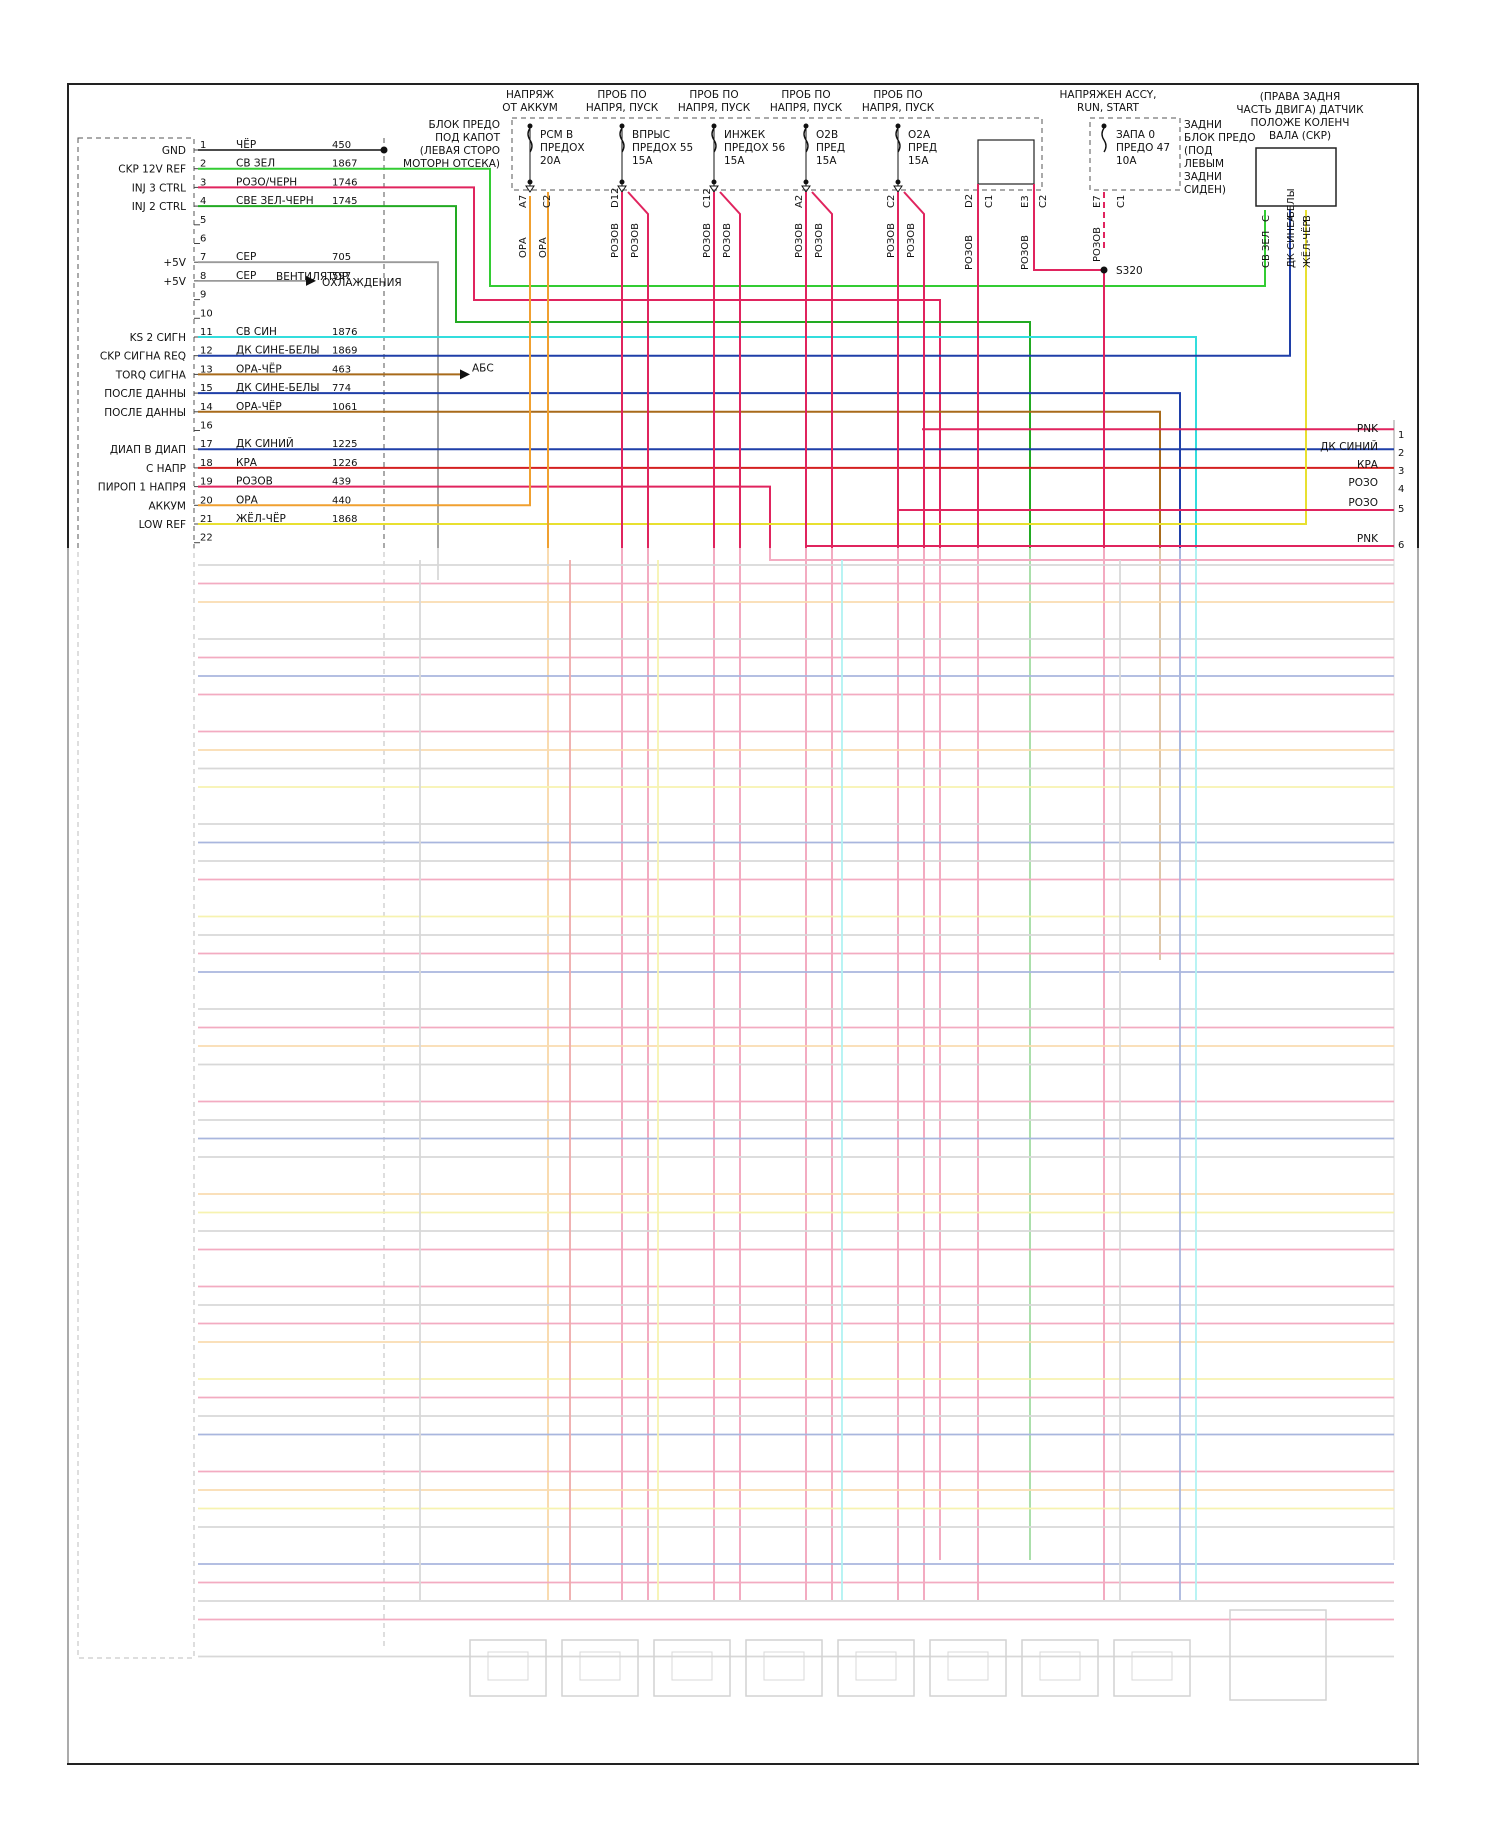  I want to click on pcm-pin-number: 11, so click(206, 332).